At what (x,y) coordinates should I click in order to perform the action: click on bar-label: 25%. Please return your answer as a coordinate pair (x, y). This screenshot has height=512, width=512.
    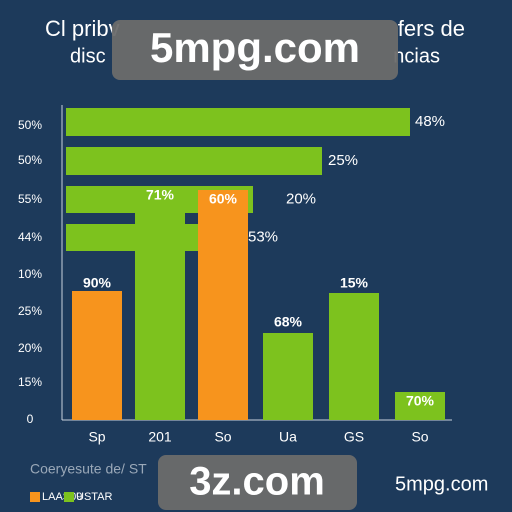
    Looking at the image, I should click on (343, 160).